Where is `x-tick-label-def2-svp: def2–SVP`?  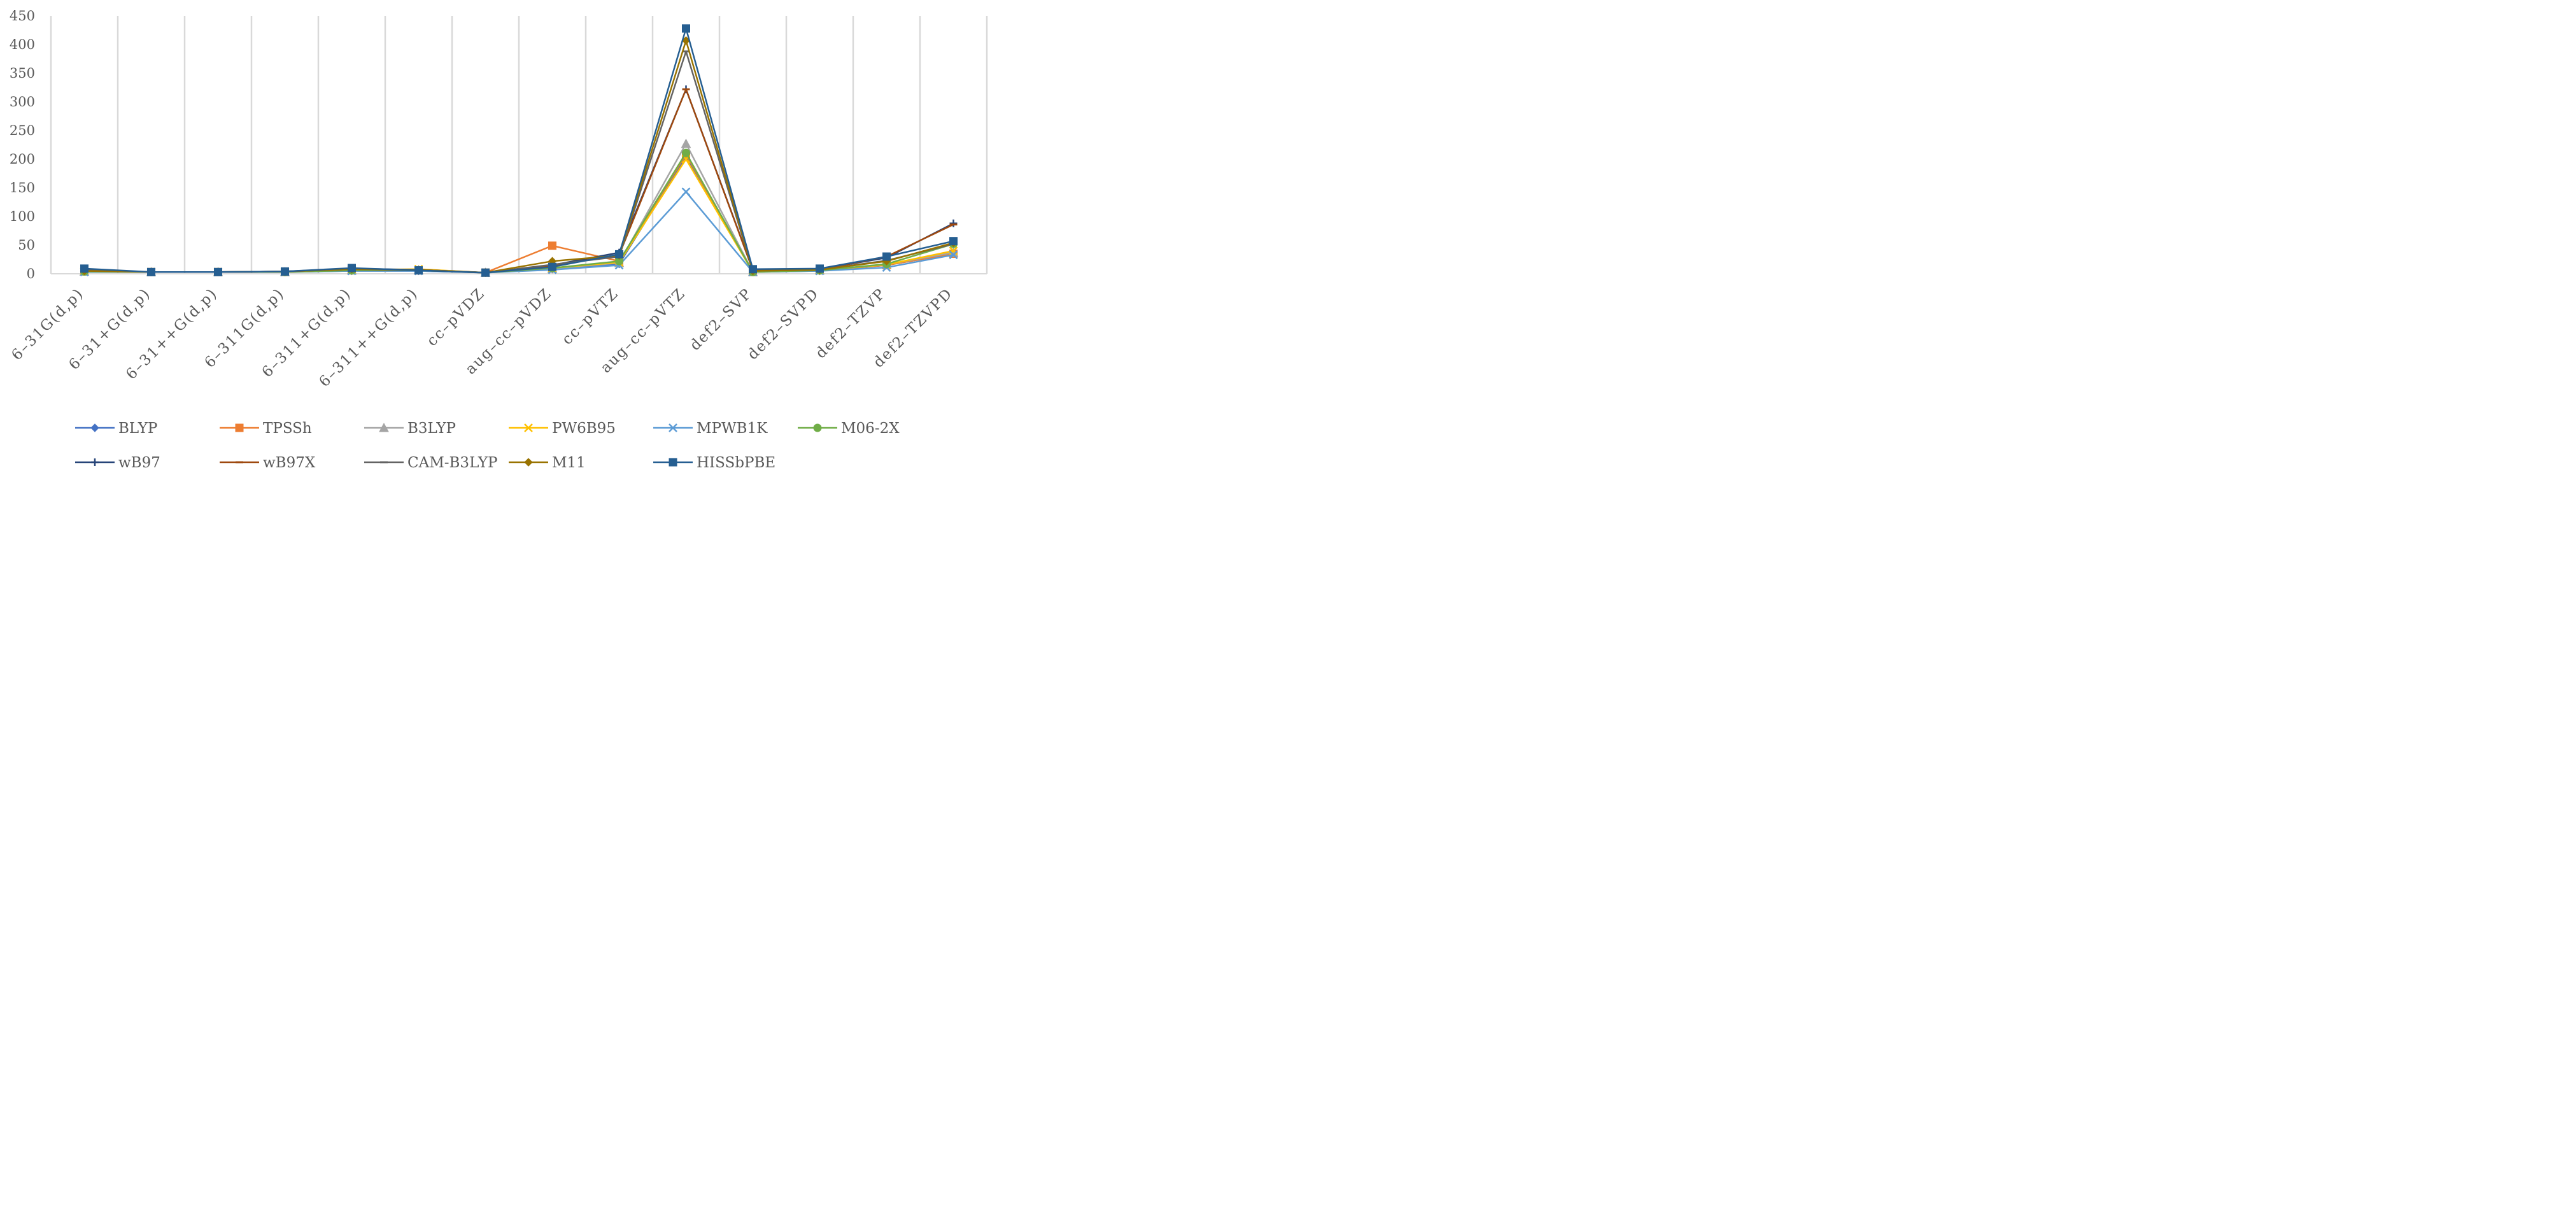
x-tick-label-def2-svp: def2–SVP is located at coordinates (721, 320).